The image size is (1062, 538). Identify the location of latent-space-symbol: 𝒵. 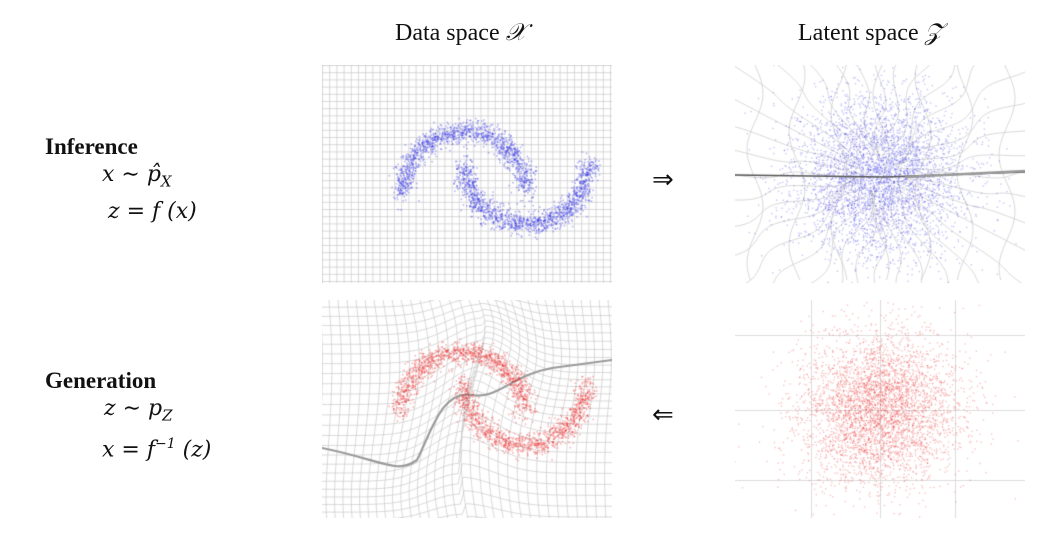
(933, 32).